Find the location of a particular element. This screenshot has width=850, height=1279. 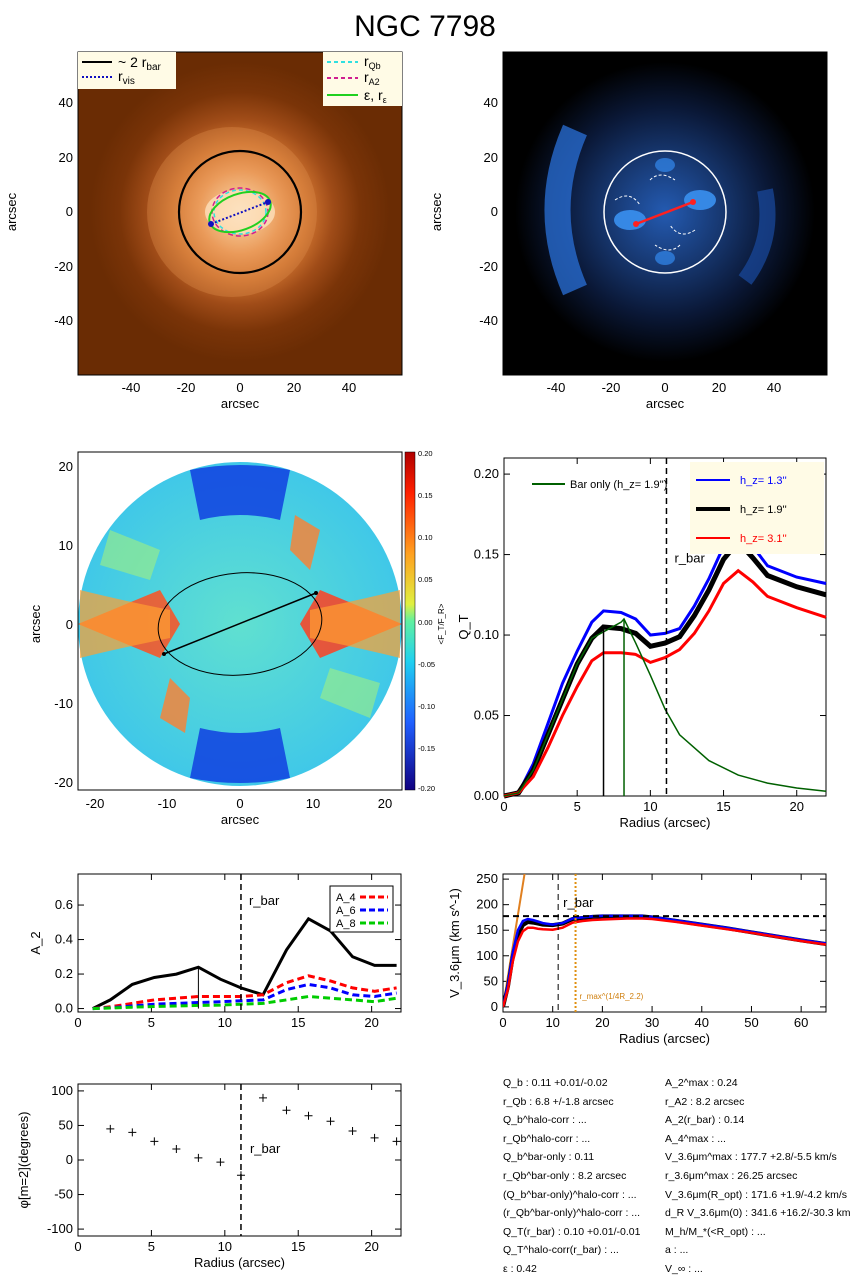

stat-line: Q_b^bar-only : 0.11 is located at coordinates (549, 1157).